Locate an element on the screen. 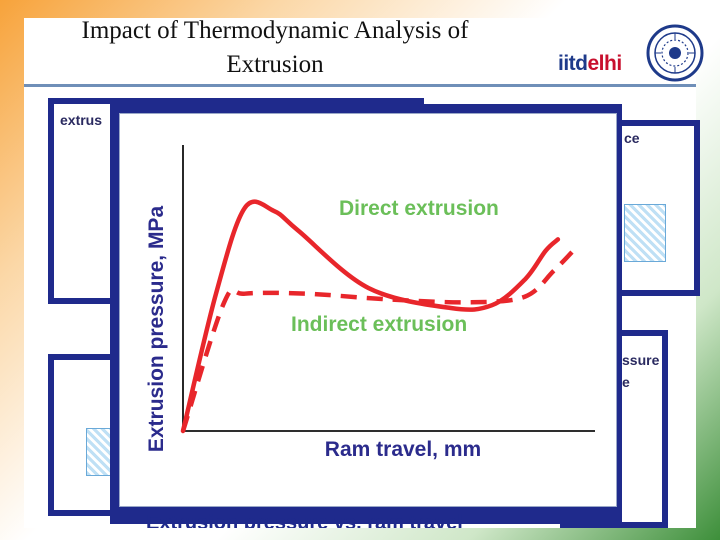 Image resolution: width=720 pixels, height=540 pixels. background-text-bottom-right-1: ssure is located at coordinates (641, 360).